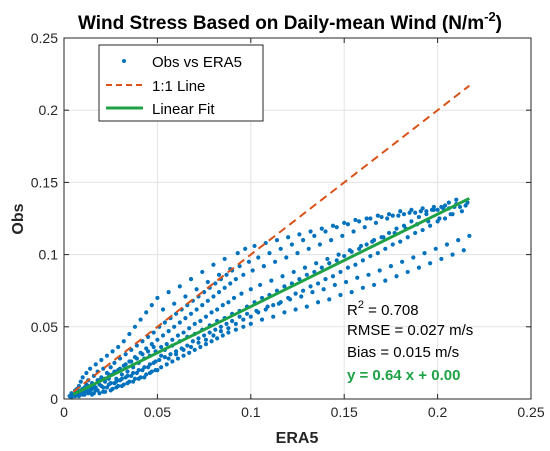  I want to click on r-squared-prefix: R, so click(352, 310).